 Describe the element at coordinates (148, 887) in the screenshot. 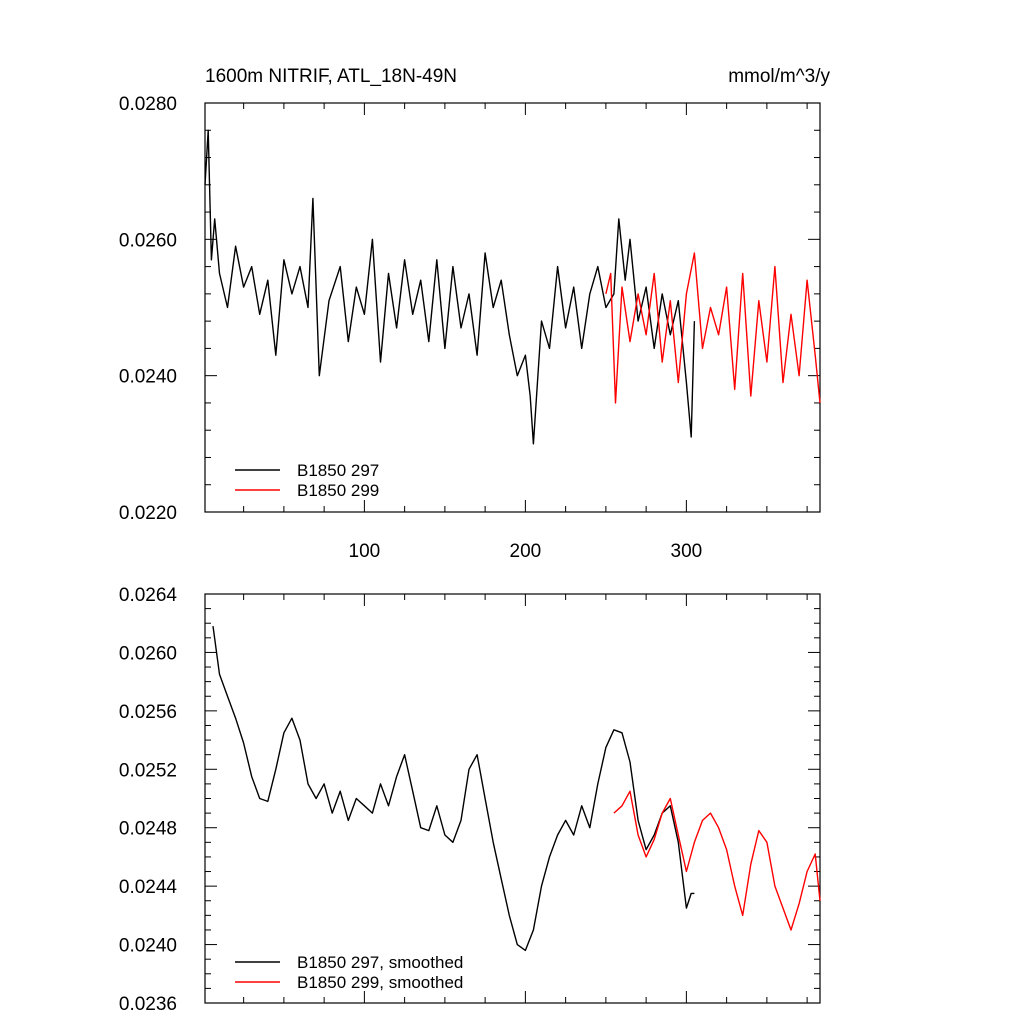

I see `y-tick-label: 0.0244` at that location.